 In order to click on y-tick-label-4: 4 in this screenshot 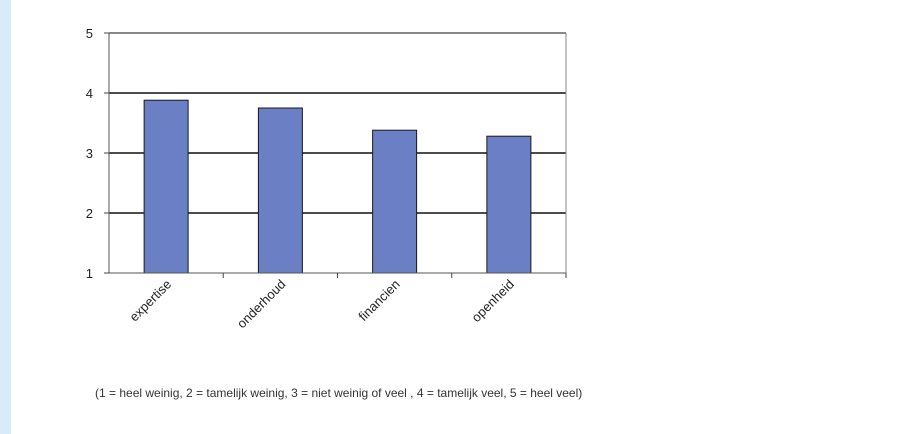, I will do `click(89, 93)`.